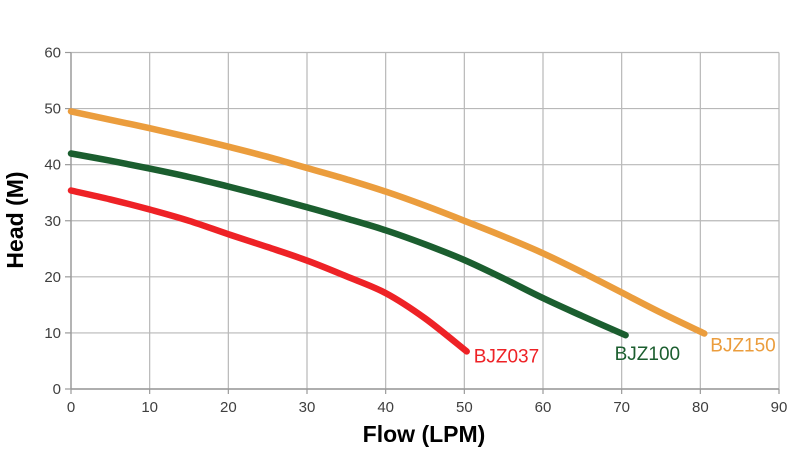 This screenshot has height=460, width=800. Describe the element at coordinates (52, 53) in the screenshot. I see `y-tick-label: 60` at that location.